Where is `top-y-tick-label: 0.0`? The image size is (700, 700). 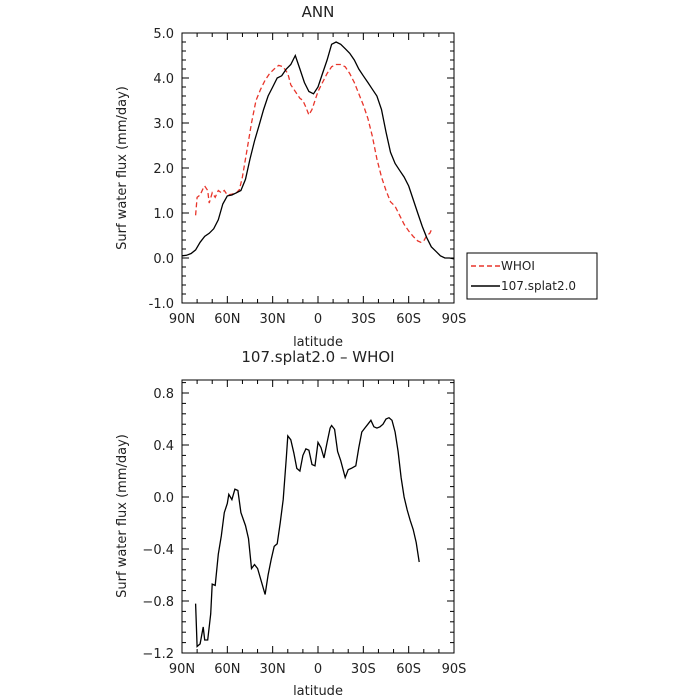
top-y-tick-label: 0.0 is located at coordinates (163, 259).